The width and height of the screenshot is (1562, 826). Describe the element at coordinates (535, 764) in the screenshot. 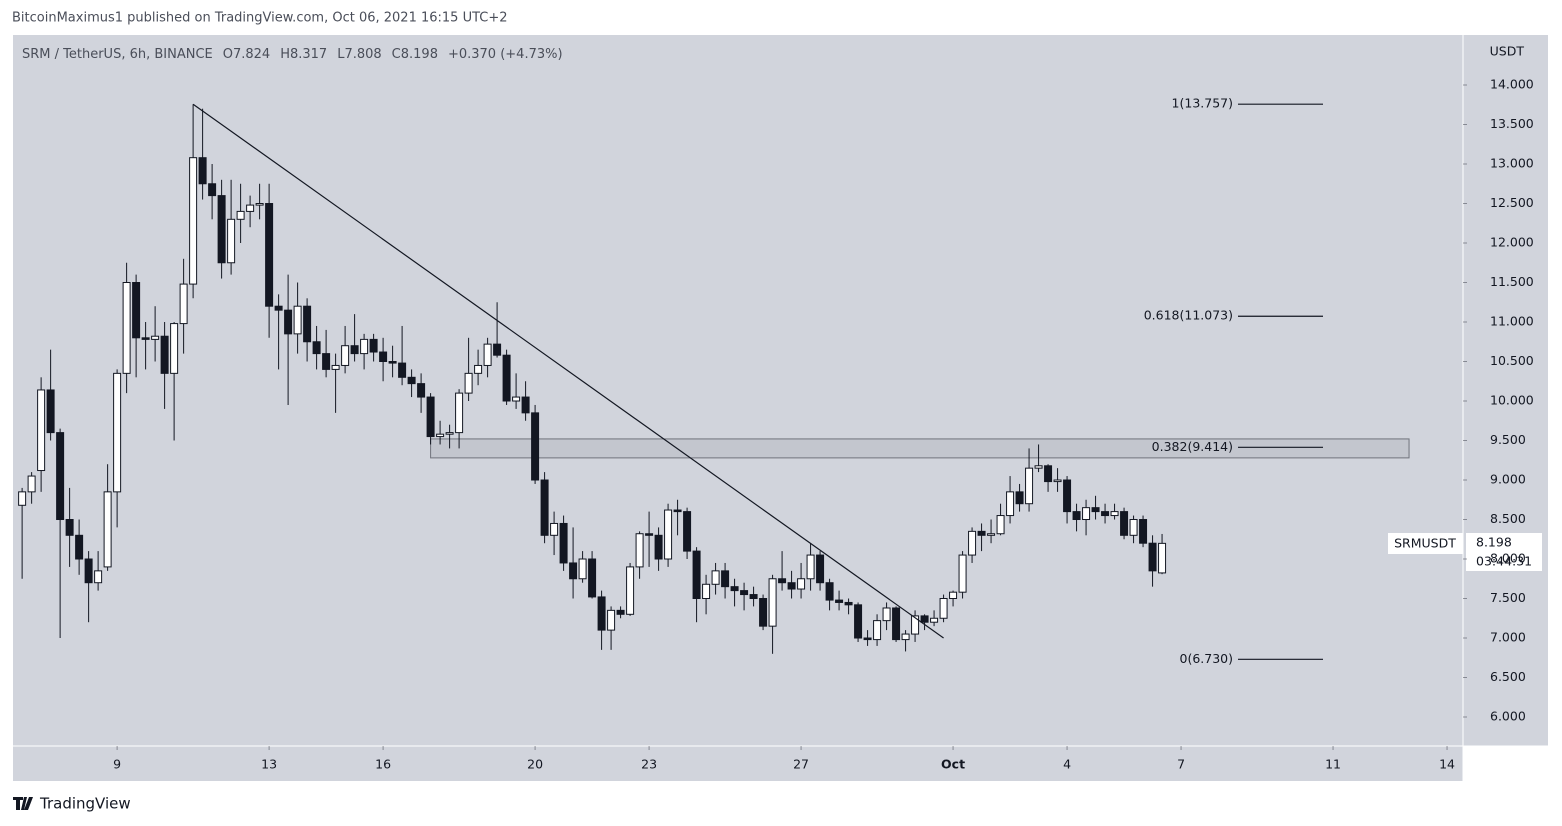

I see `x-tick-label: 20` at that location.